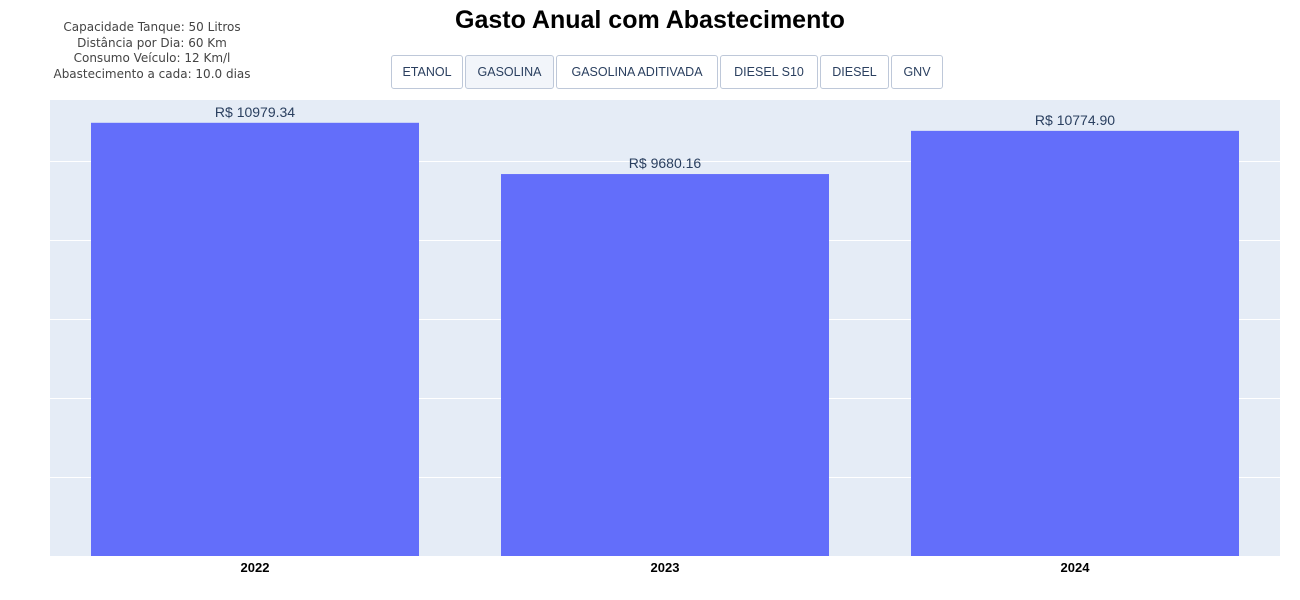  I want to click on diesel-s10-button: DIESEL S10, so click(769, 72).